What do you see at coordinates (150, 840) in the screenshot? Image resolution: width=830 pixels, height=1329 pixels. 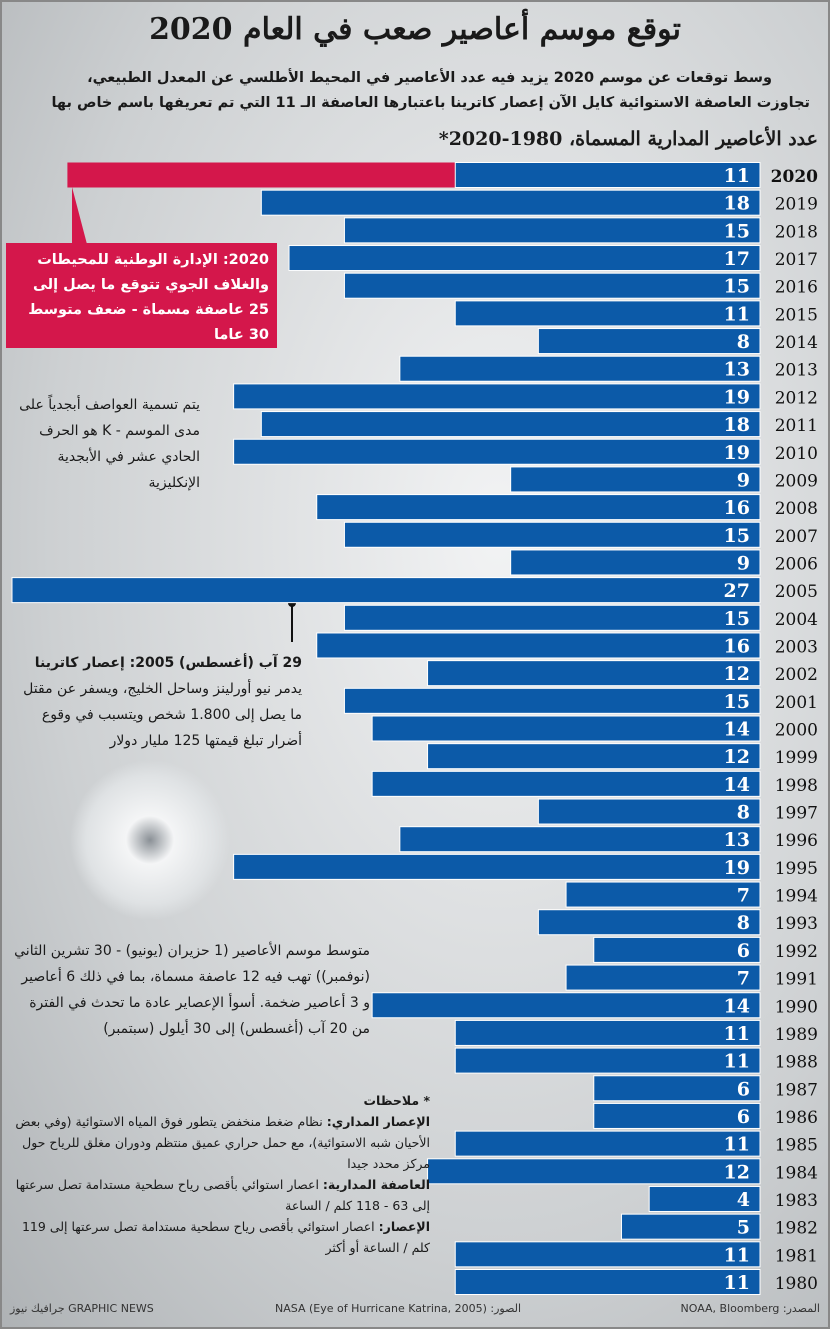 I see `hurricane-eye-photo` at bounding box center [150, 840].